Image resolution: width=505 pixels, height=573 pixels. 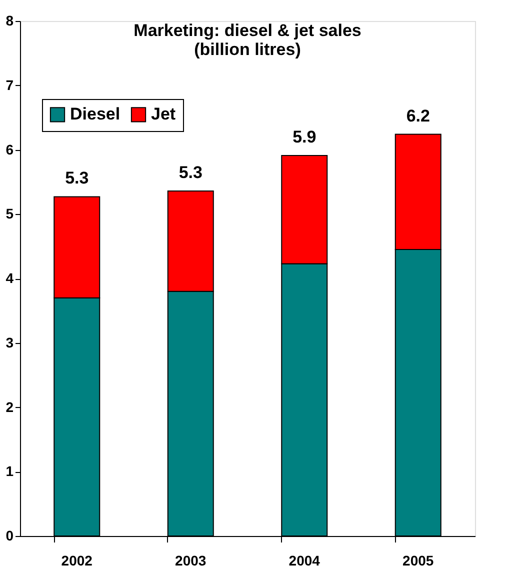 I want to click on legend-label: Diesel, so click(x=95, y=114).